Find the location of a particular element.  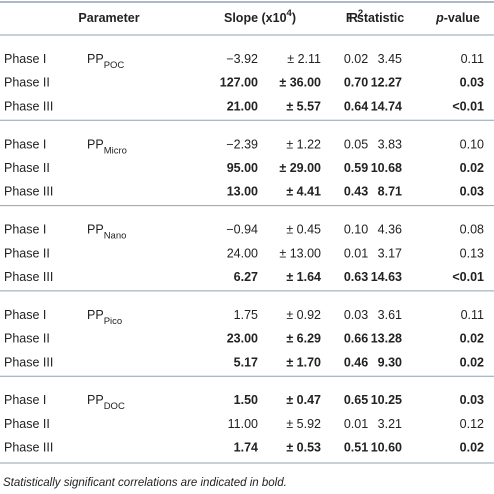

slope-part: 1.74 is located at coordinates (246, 448).